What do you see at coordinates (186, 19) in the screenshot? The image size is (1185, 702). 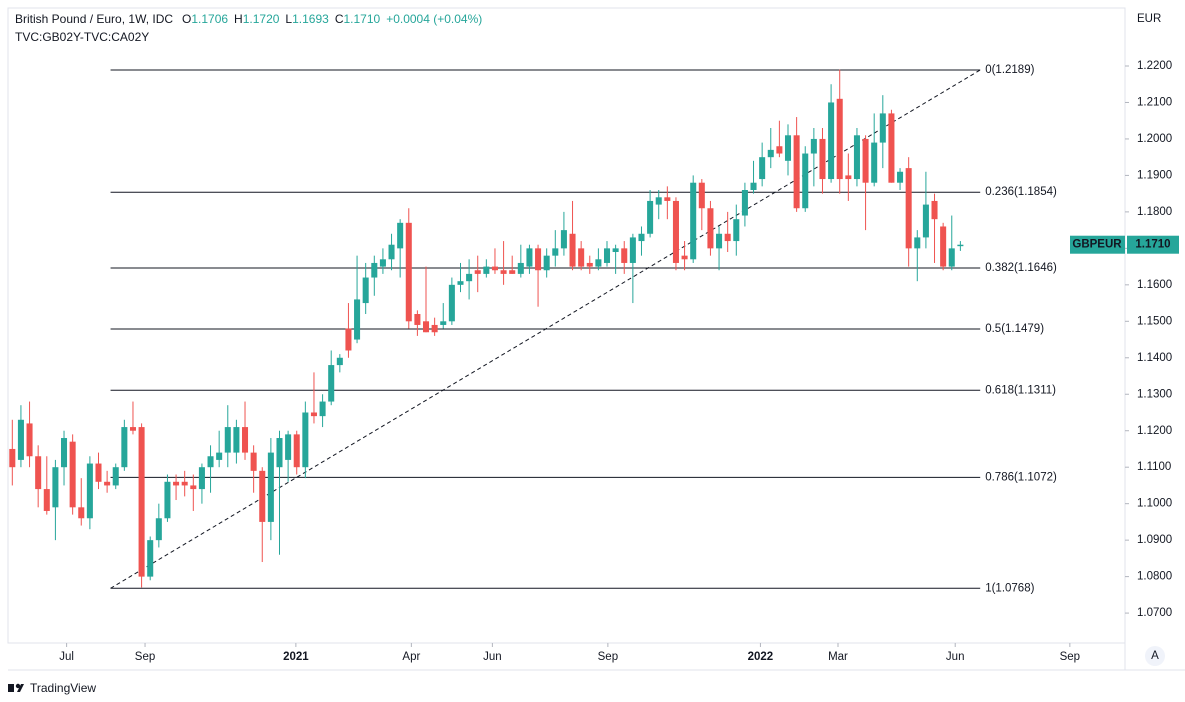 I see `ohlc-key: O` at bounding box center [186, 19].